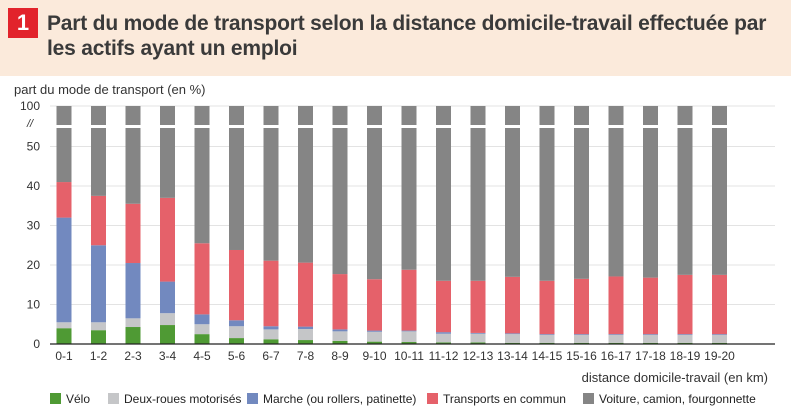  What do you see at coordinates (547, 356) in the screenshot?
I see `x-tick-label: 14-15` at bounding box center [547, 356].